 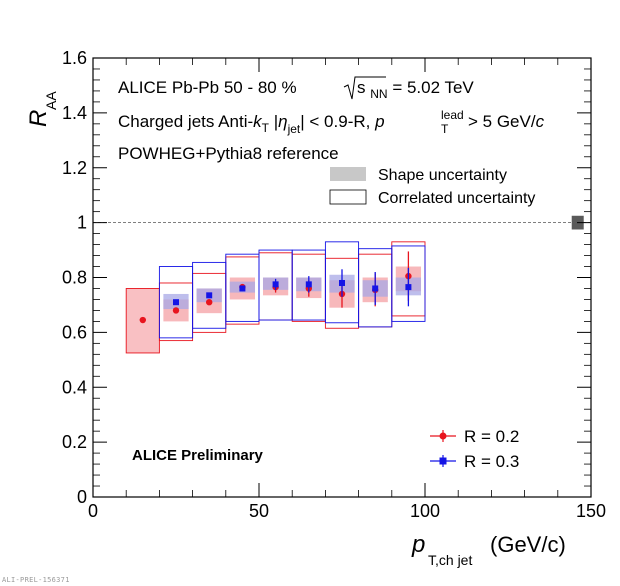 I want to click on y-tick-label-7: 1.4, so click(x=74, y=113).